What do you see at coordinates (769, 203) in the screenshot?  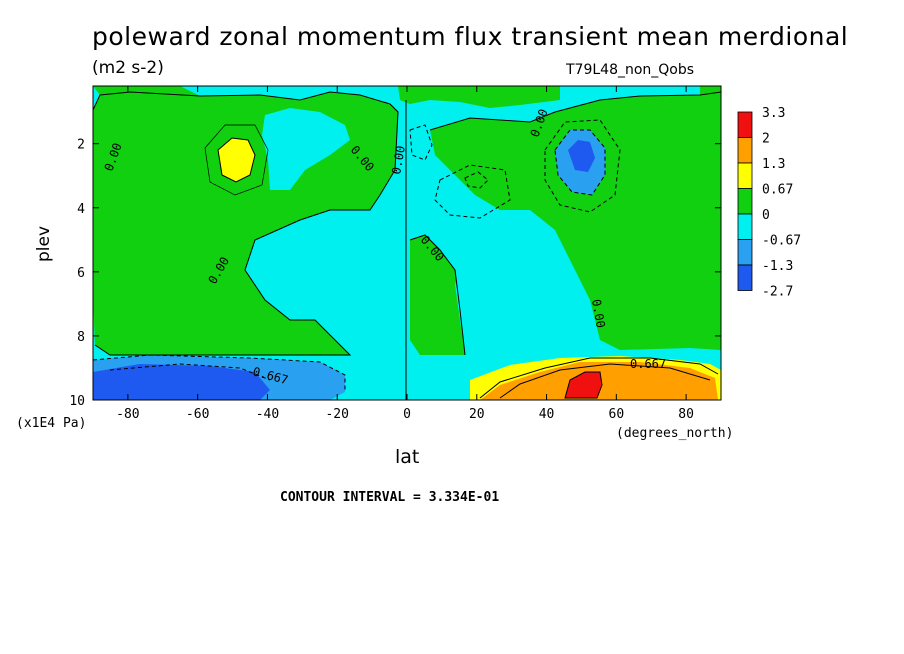 I see `colorbar: 3.3 2 1.3 0.67 0 -0.67 -1.3 -2.7` at bounding box center [769, 203].